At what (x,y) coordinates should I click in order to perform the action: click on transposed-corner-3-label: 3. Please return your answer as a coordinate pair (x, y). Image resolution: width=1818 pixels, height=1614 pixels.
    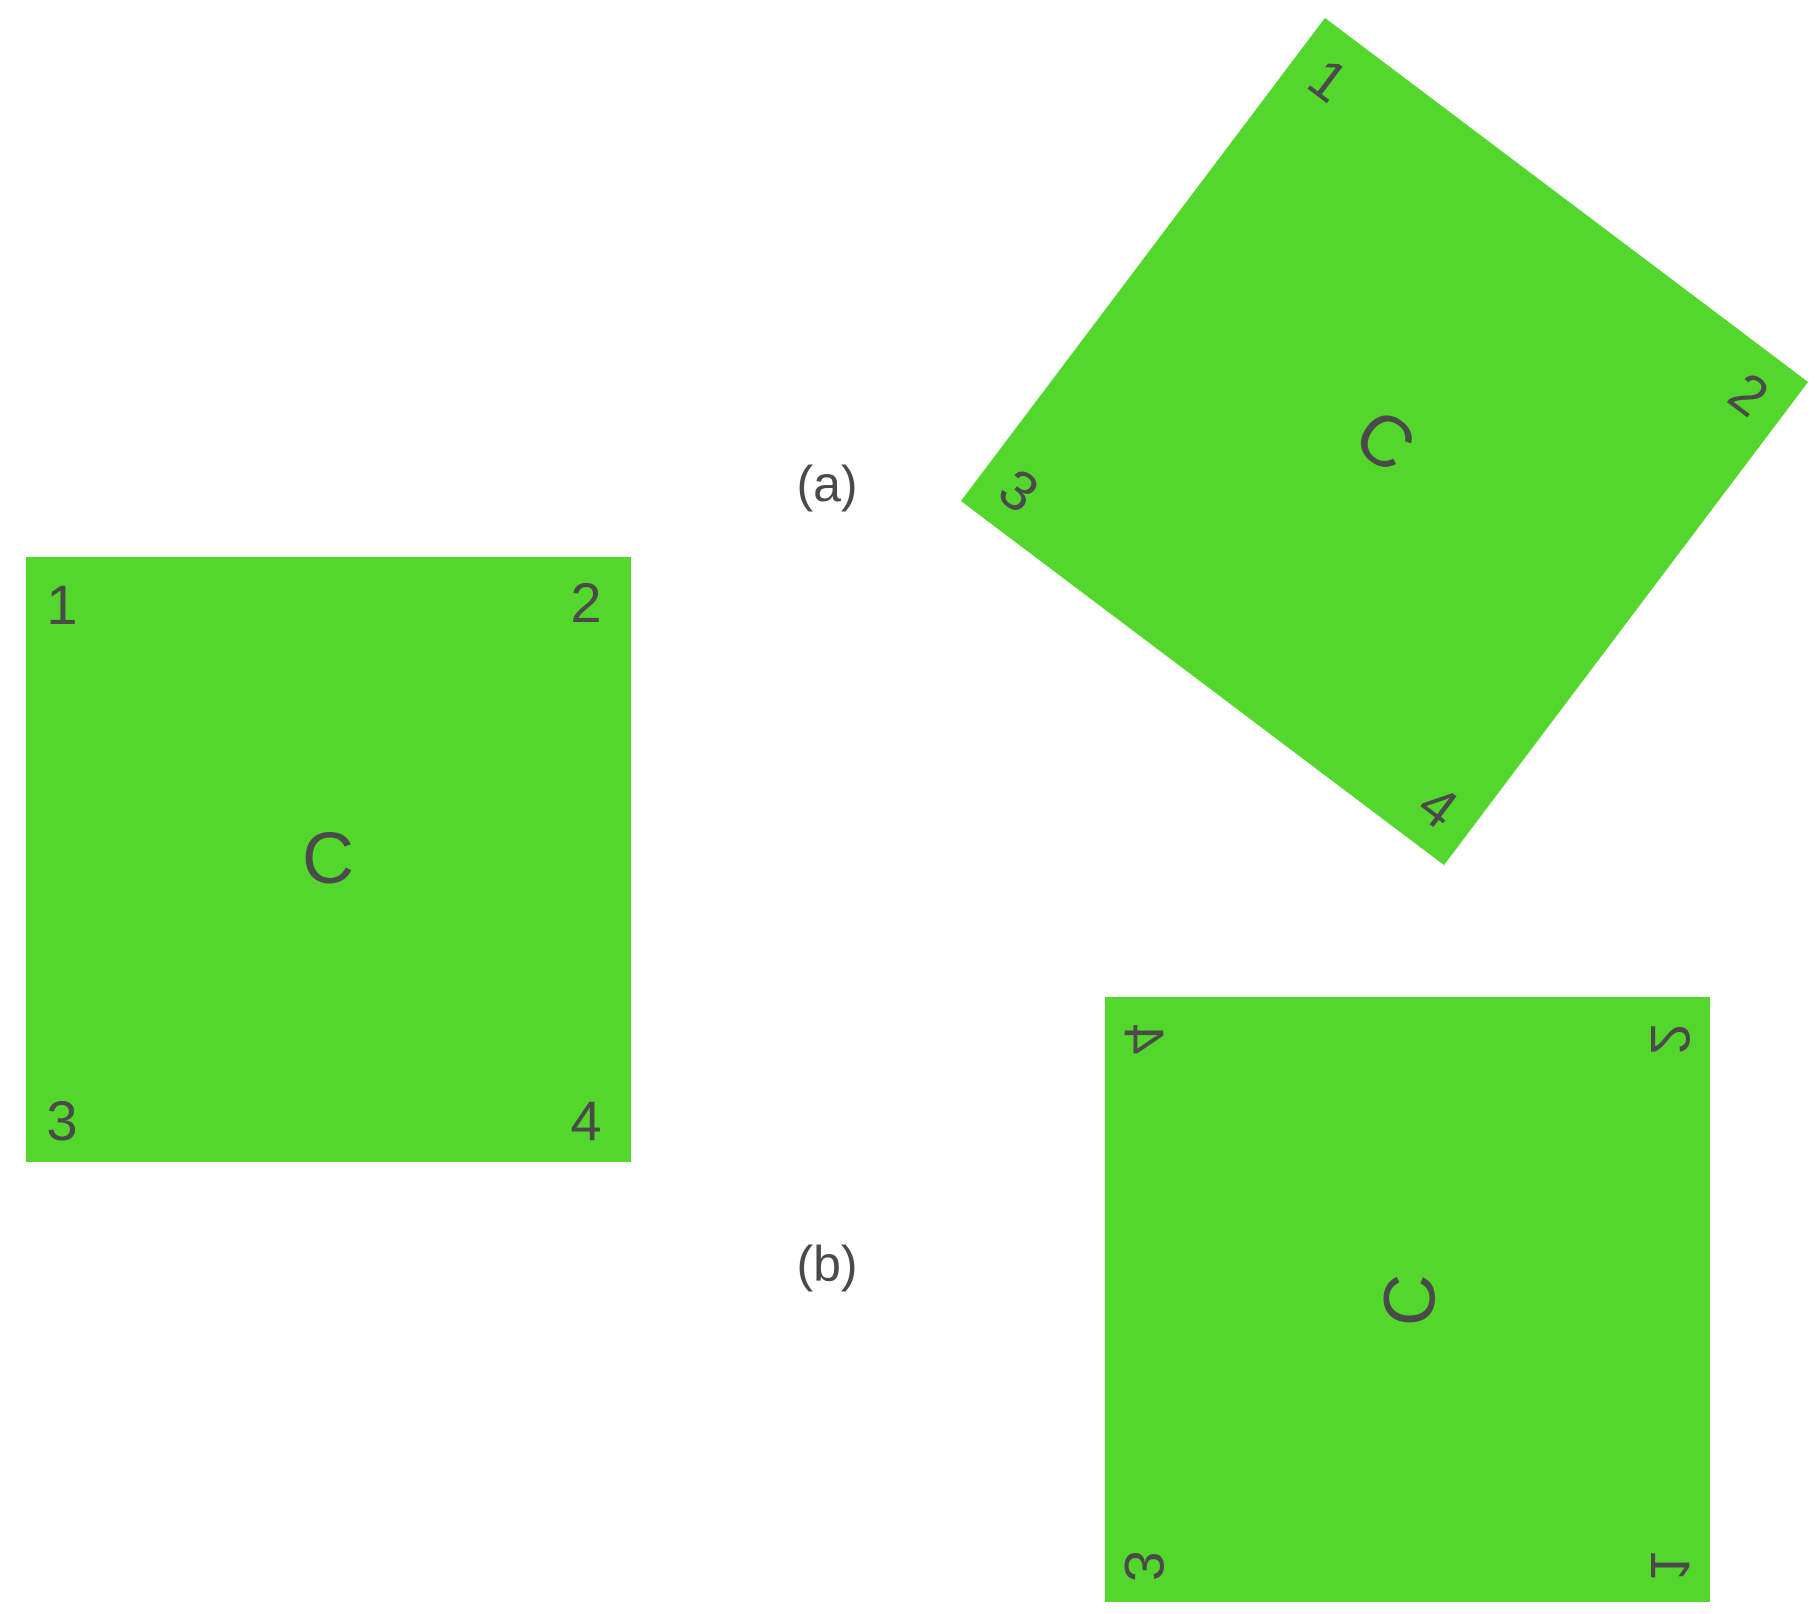
    Looking at the image, I should click on (1144, 1566).